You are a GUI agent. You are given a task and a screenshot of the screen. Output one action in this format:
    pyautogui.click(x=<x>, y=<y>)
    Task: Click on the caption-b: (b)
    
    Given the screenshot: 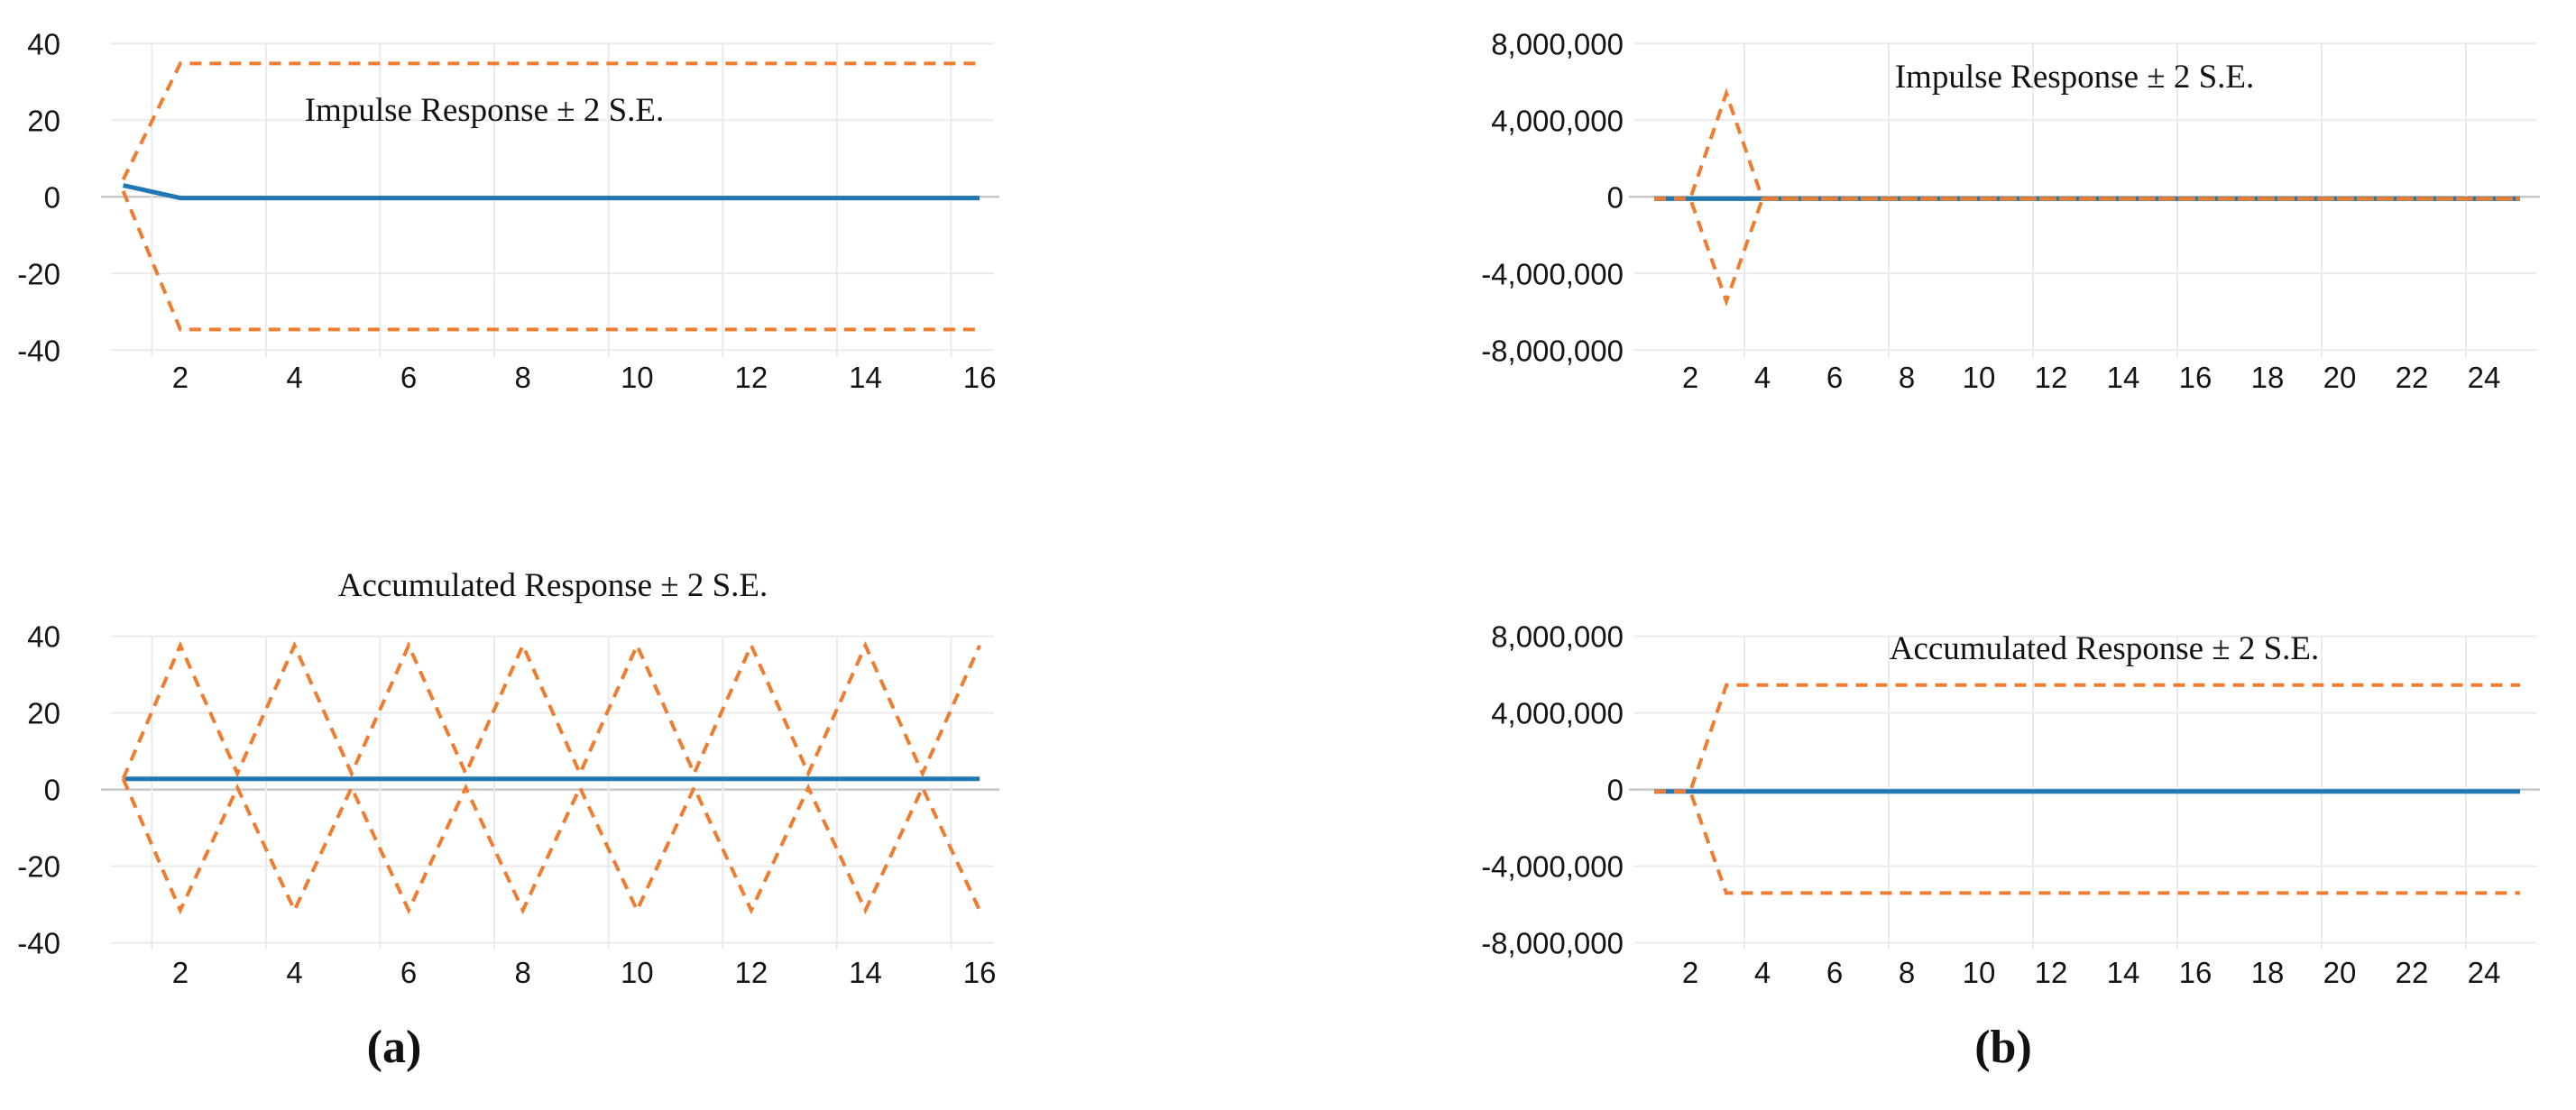 What is the action you would take?
    pyautogui.click(x=2003, y=1047)
    